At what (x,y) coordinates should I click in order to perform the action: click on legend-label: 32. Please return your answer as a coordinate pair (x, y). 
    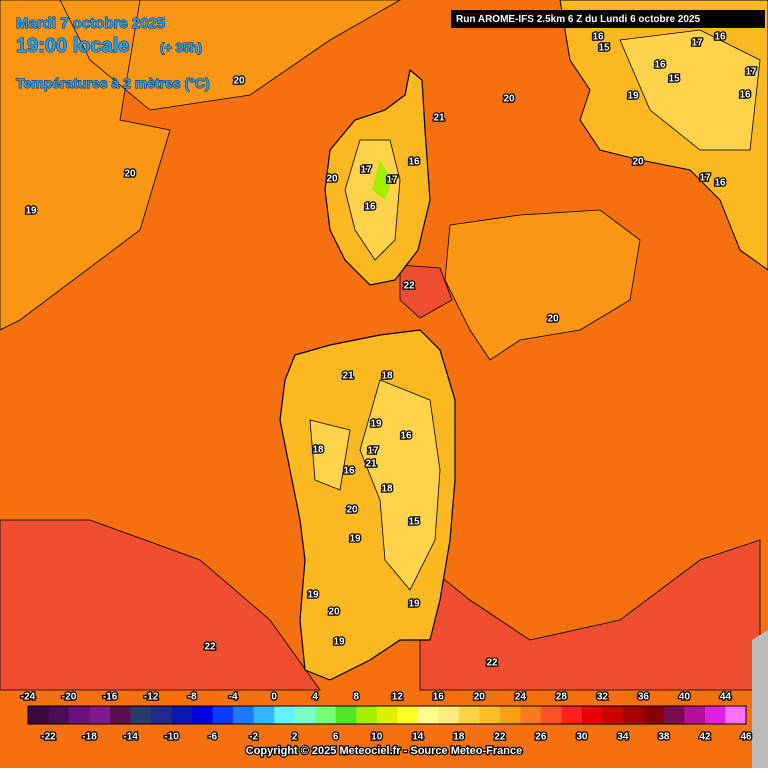
    Looking at the image, I should click on (603, 697).